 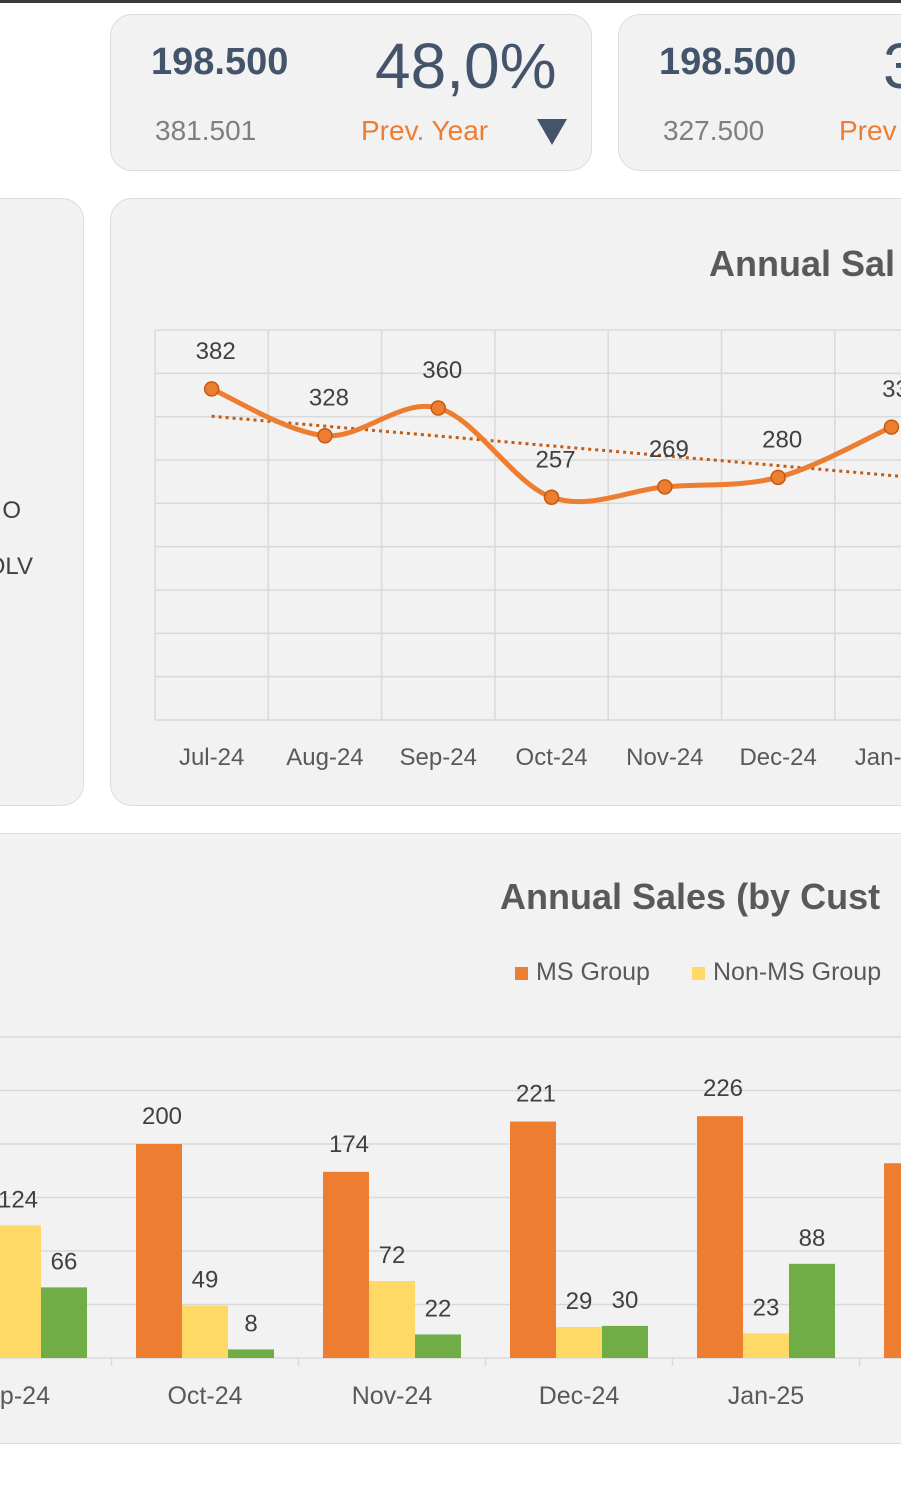 I want to click on data-label: 30, so click(x=625, y=1300).